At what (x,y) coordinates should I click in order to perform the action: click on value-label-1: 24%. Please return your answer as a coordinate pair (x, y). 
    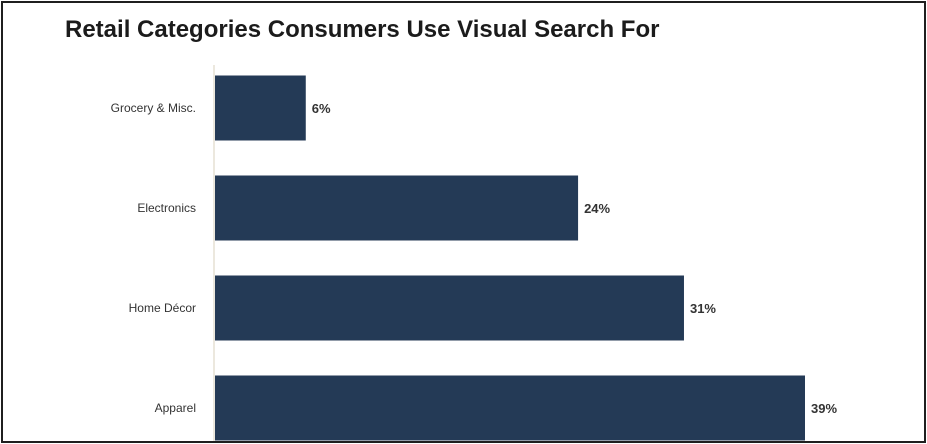
    Looking at the image, I should click on (597, 208).